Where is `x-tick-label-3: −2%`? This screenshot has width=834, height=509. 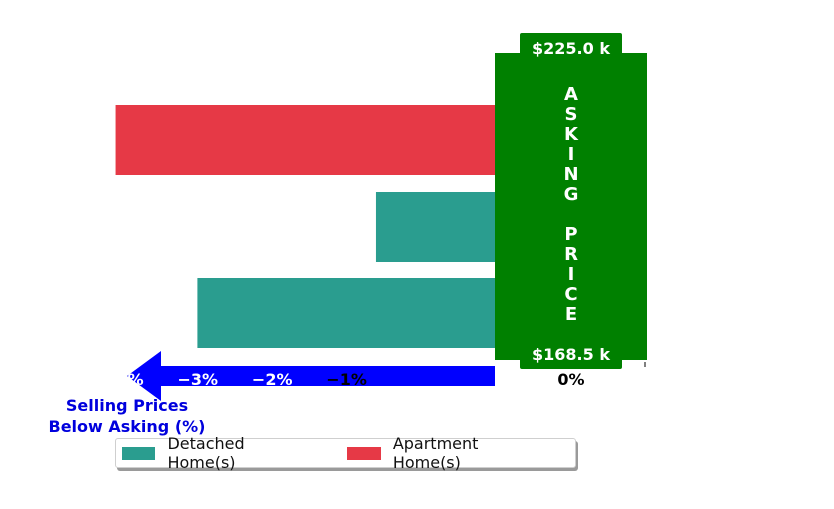 x-tick-label-3: −2% is located at coordinates (272, 379).